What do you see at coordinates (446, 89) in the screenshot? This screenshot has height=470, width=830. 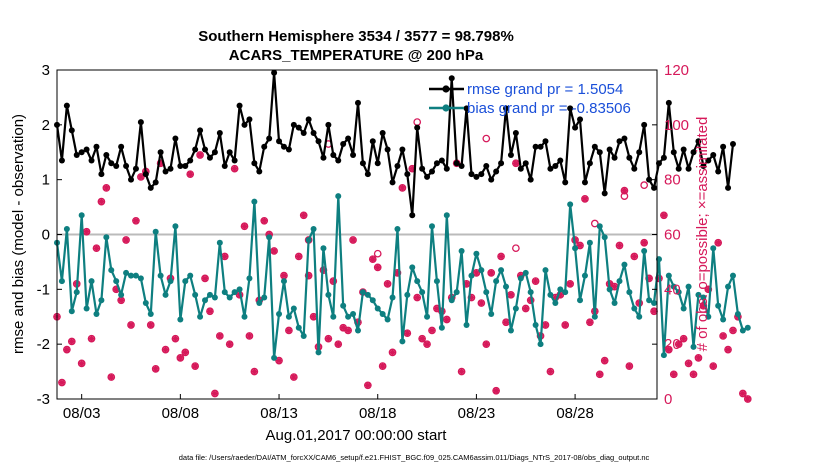 I see `legend-rmse-marker` at bounding box center [446, 89].